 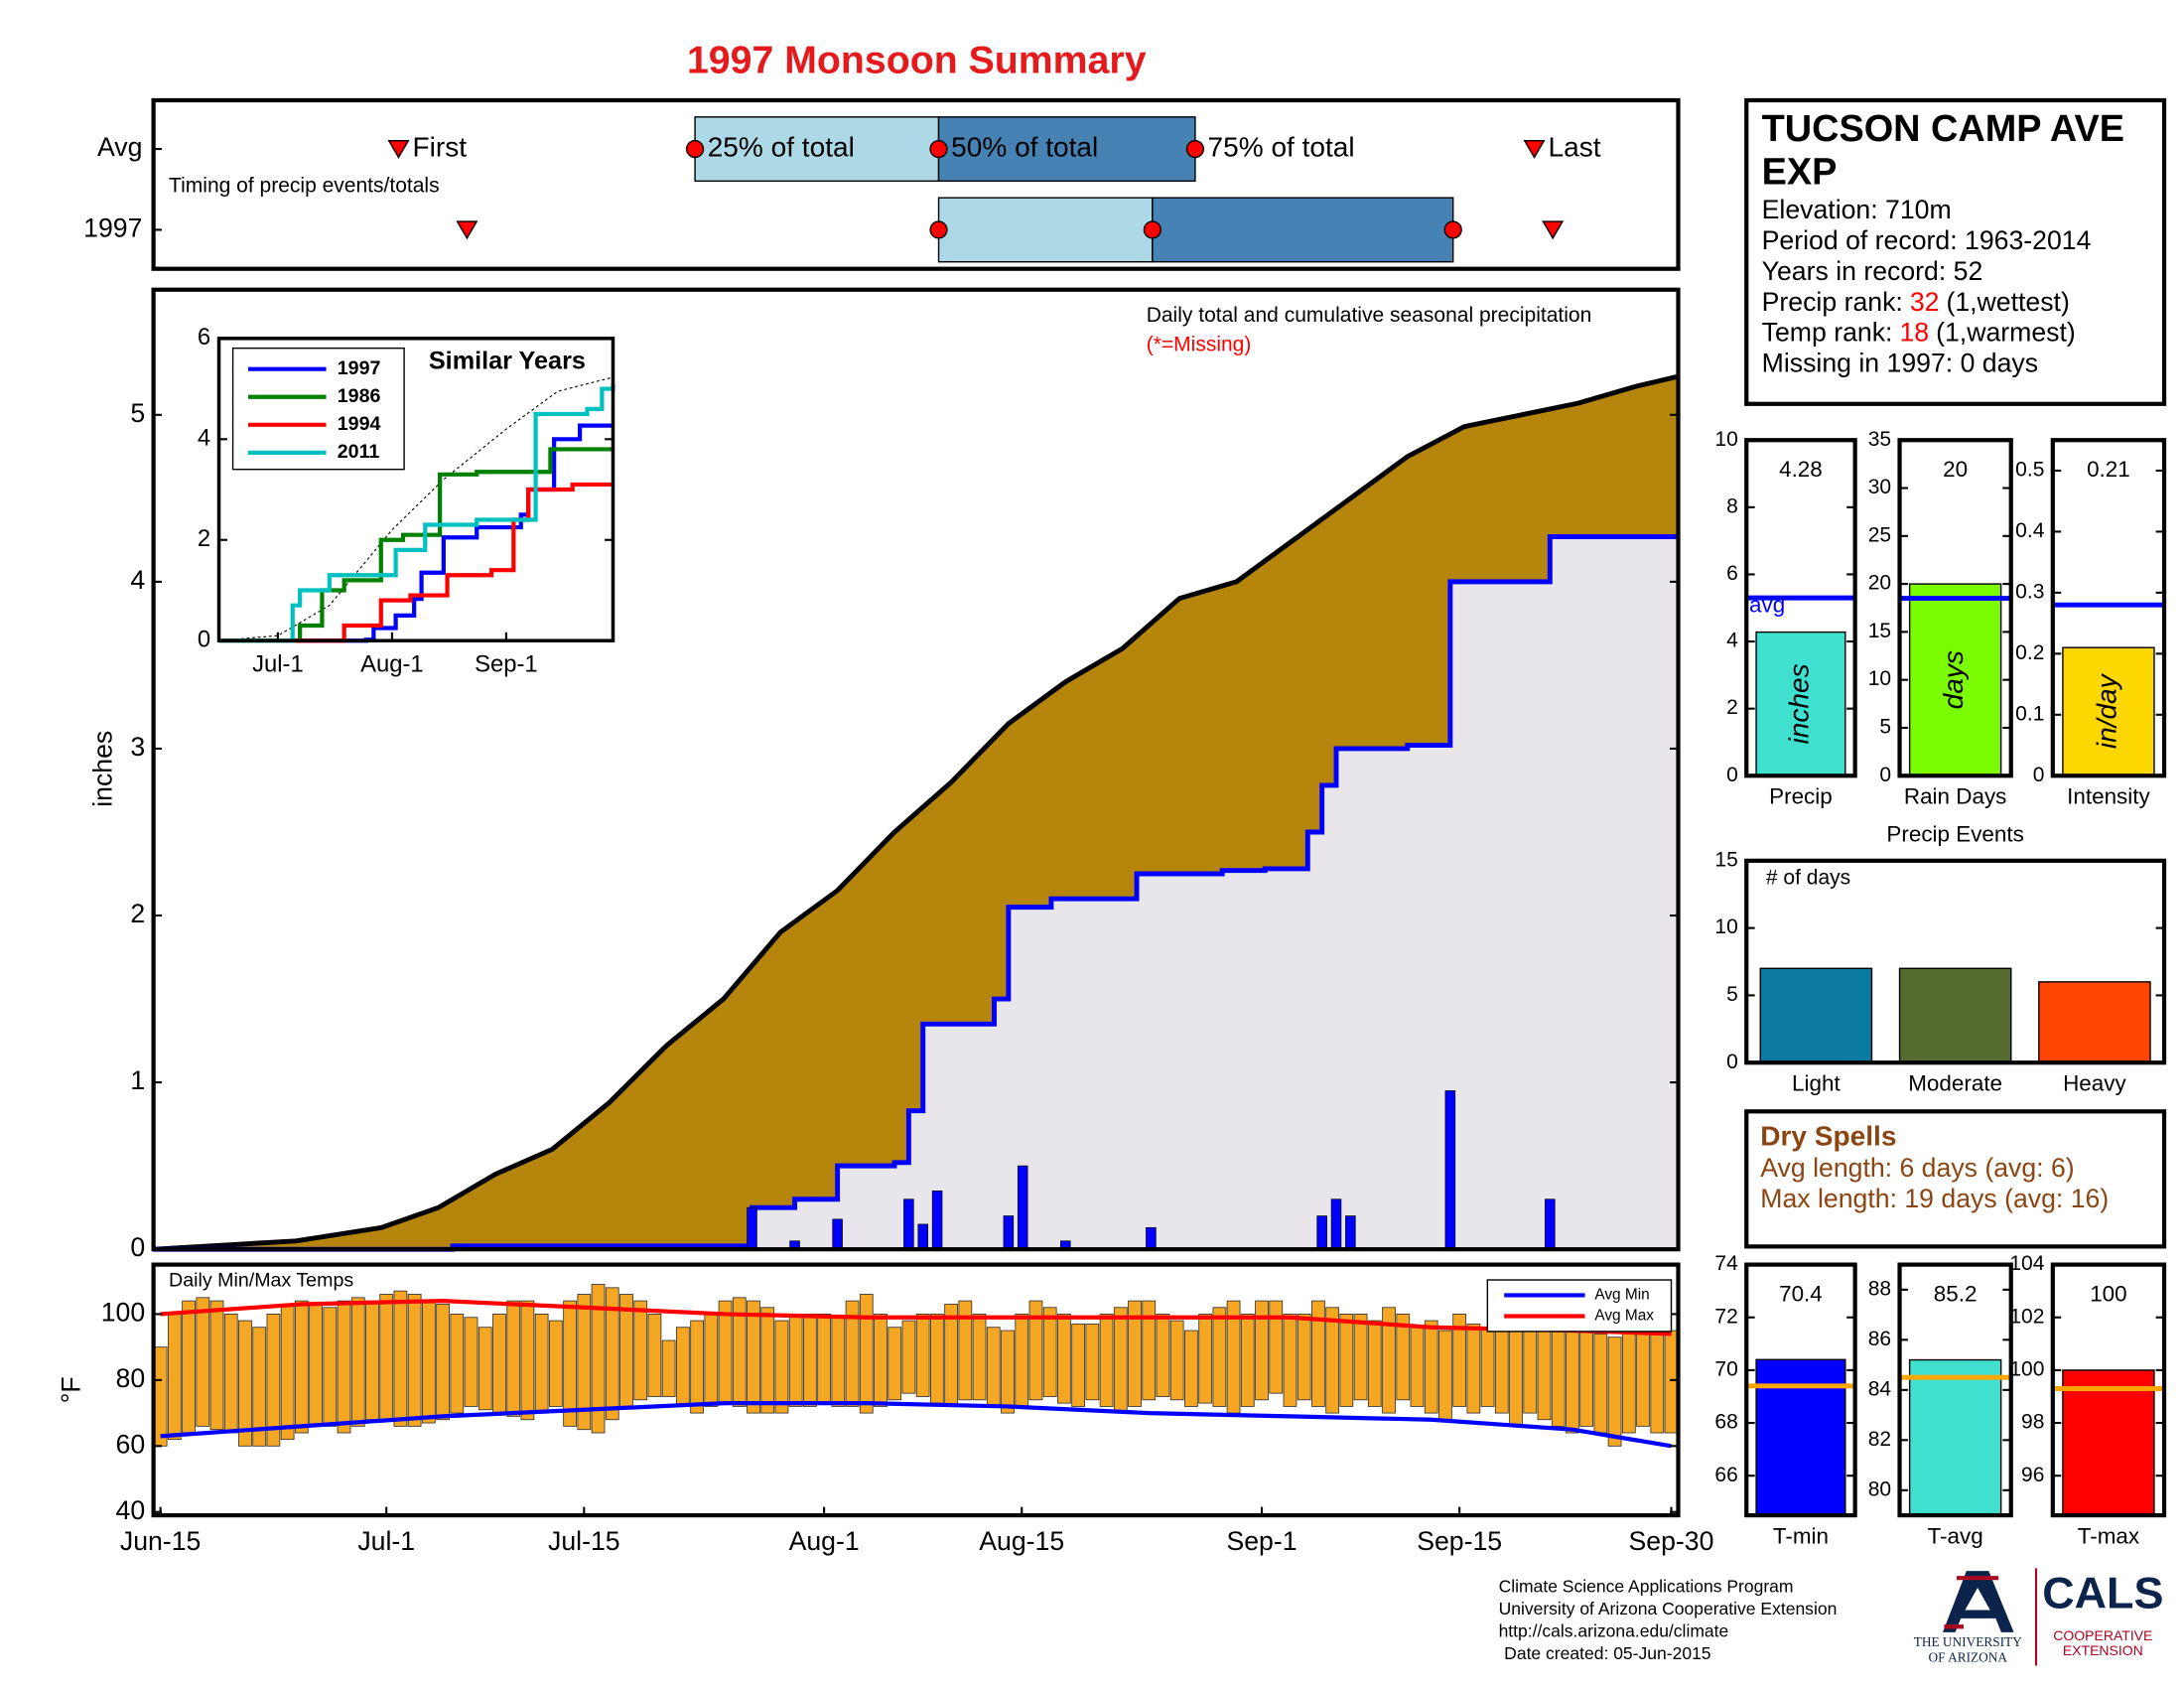 I want to click on row-label: Avg, so click(x=119, y=147).